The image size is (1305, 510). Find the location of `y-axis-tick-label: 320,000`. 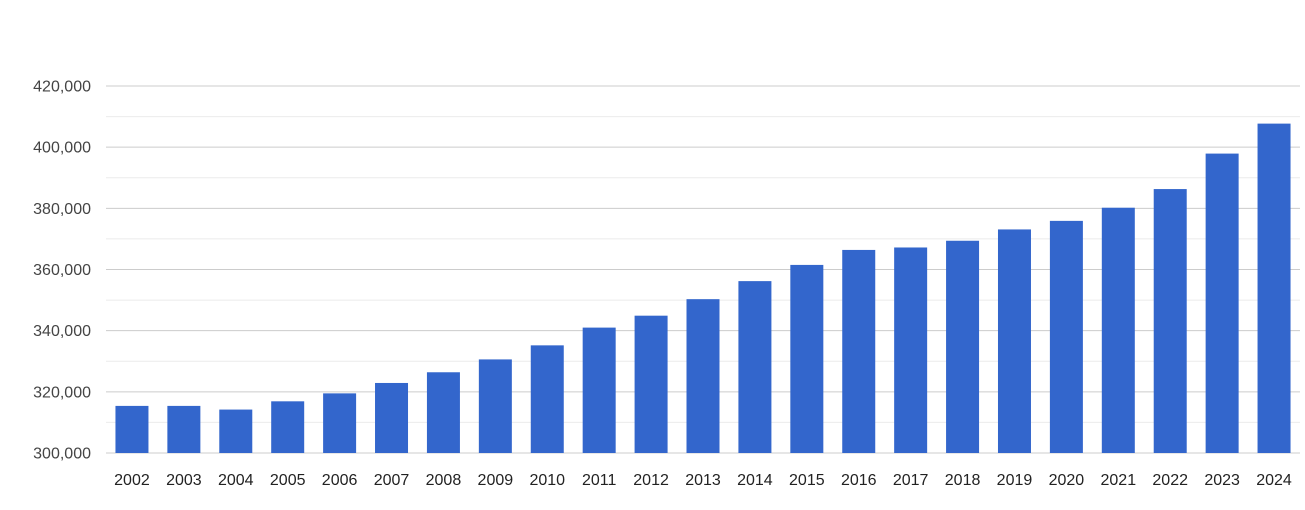

y-axis-tick-label: 320,000 is located at coordinates (62, 392).